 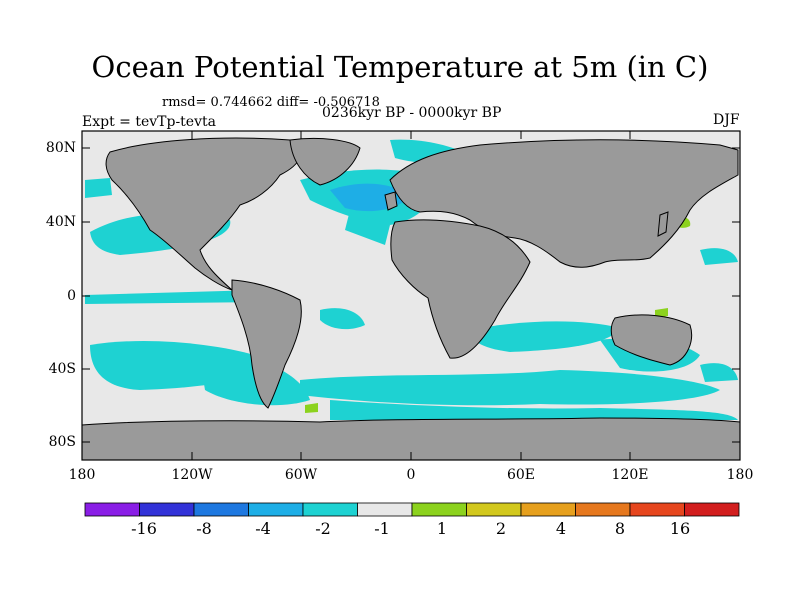 I want to click on colorbar-label: -1, so click(x=382, y=528).